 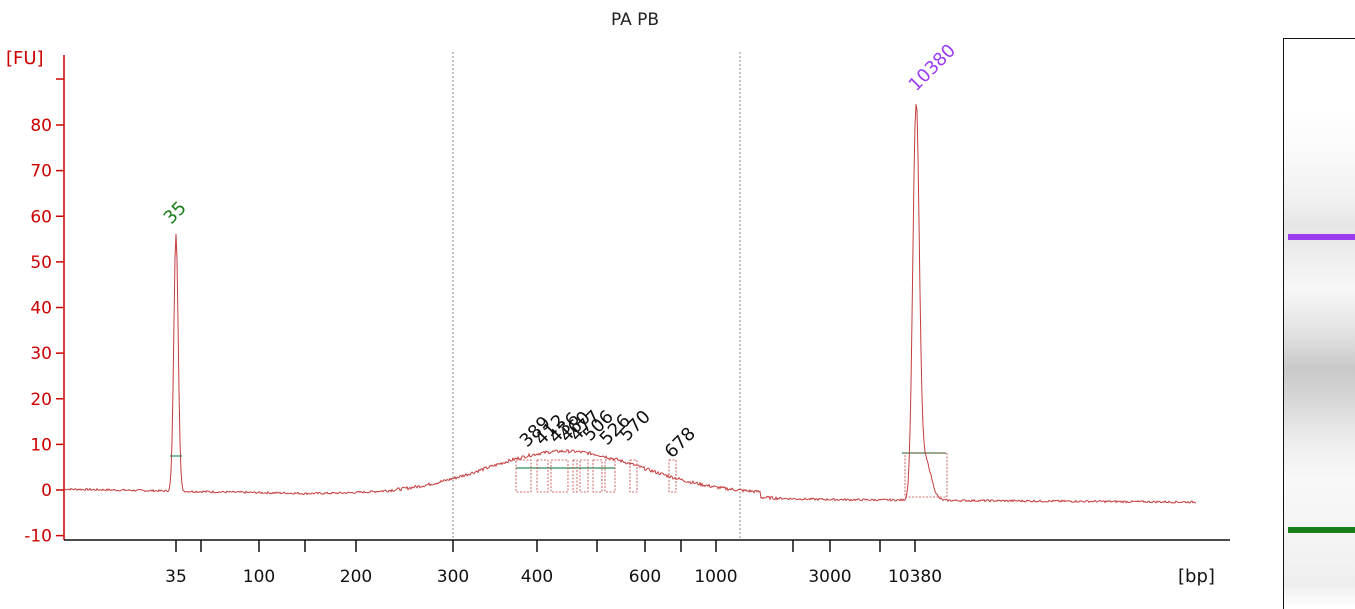 I want to click on gel-upper-marker-band, so click(x=1321, y=237).